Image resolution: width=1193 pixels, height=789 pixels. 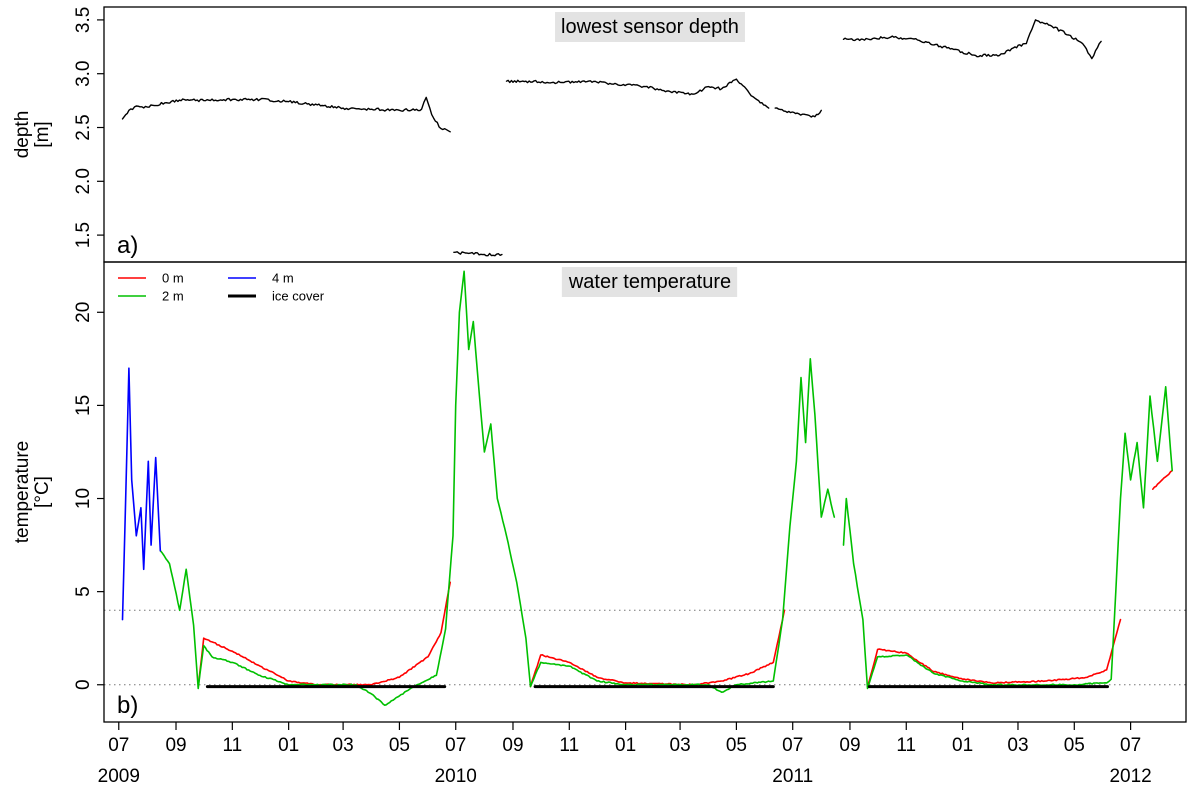 I want to click on panel-label: b), so click(x=127, y=705).